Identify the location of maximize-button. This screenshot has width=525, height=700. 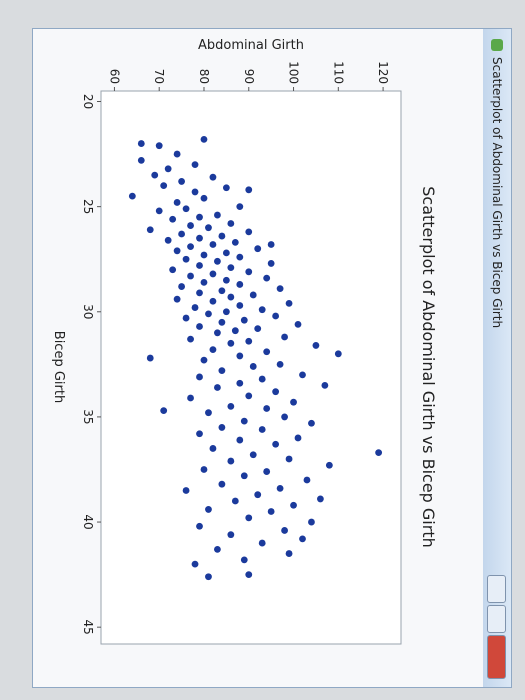
(497, 619).